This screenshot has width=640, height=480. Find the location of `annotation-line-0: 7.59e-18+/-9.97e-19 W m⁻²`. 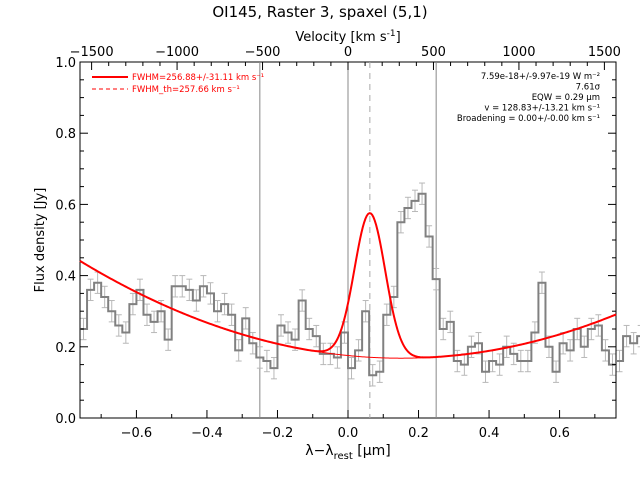

annotation-line-0: 7.59e-18+/-9.97e-19 W m⁻² is located at coordinates (540, 77).